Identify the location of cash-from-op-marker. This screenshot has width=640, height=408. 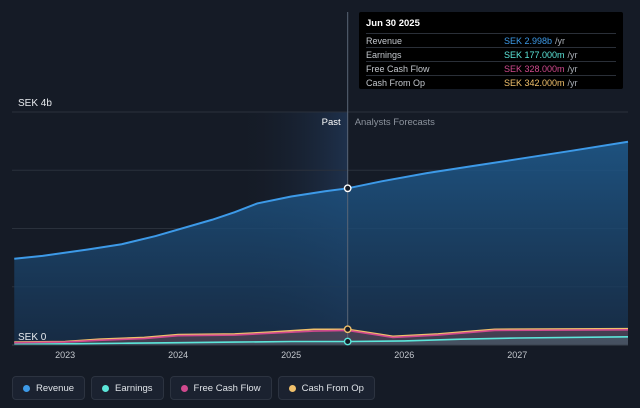
(347, 329).